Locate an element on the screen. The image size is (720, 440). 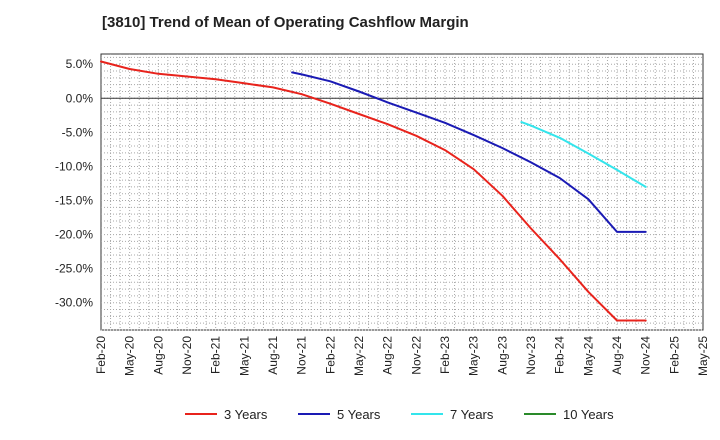
legend-layer: 3 Years 5 Years 7 Years 10 Years is located at coordinates (399, 414).